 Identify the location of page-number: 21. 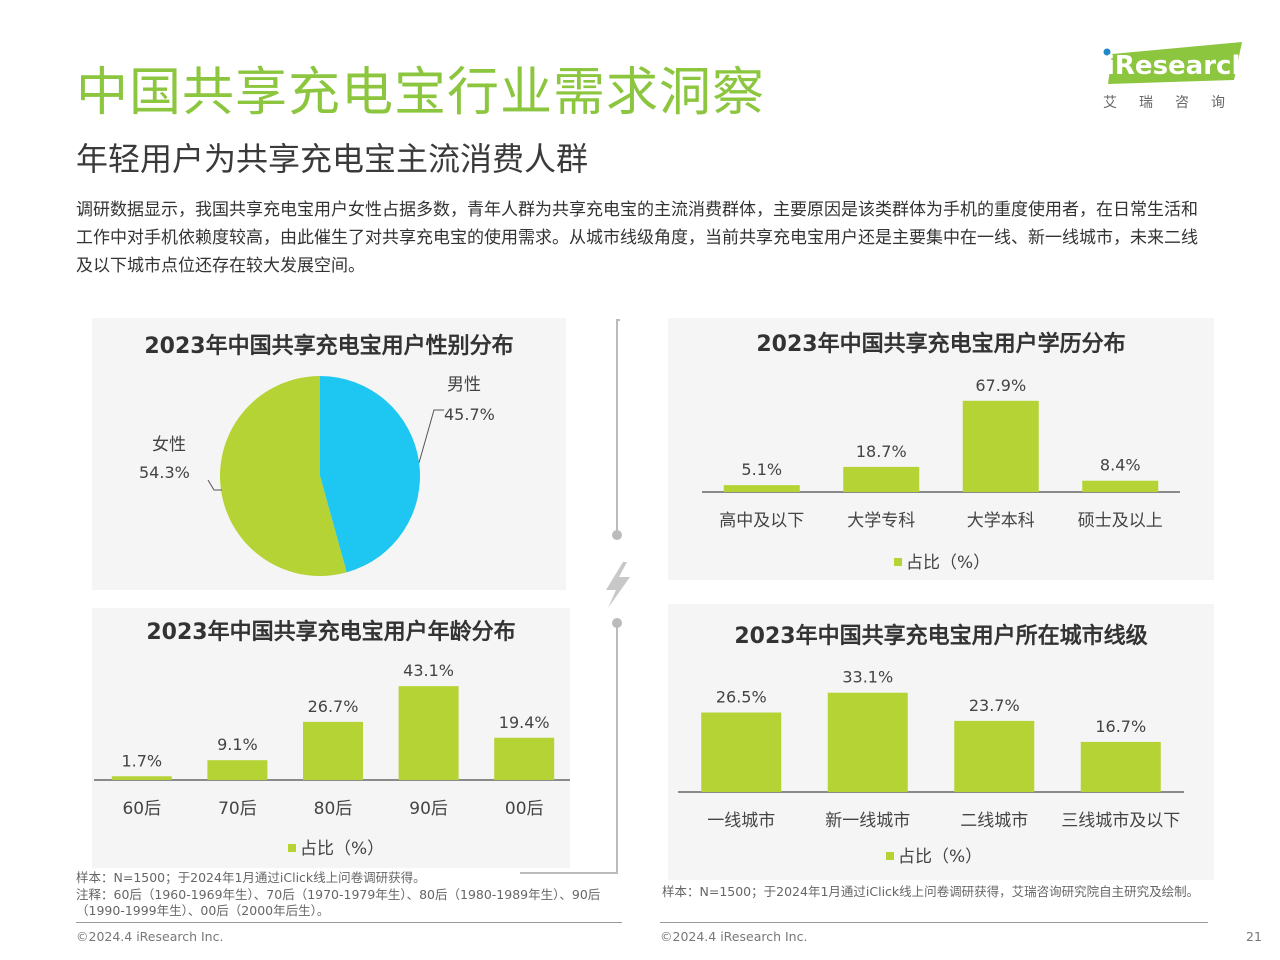
(1254, 936).